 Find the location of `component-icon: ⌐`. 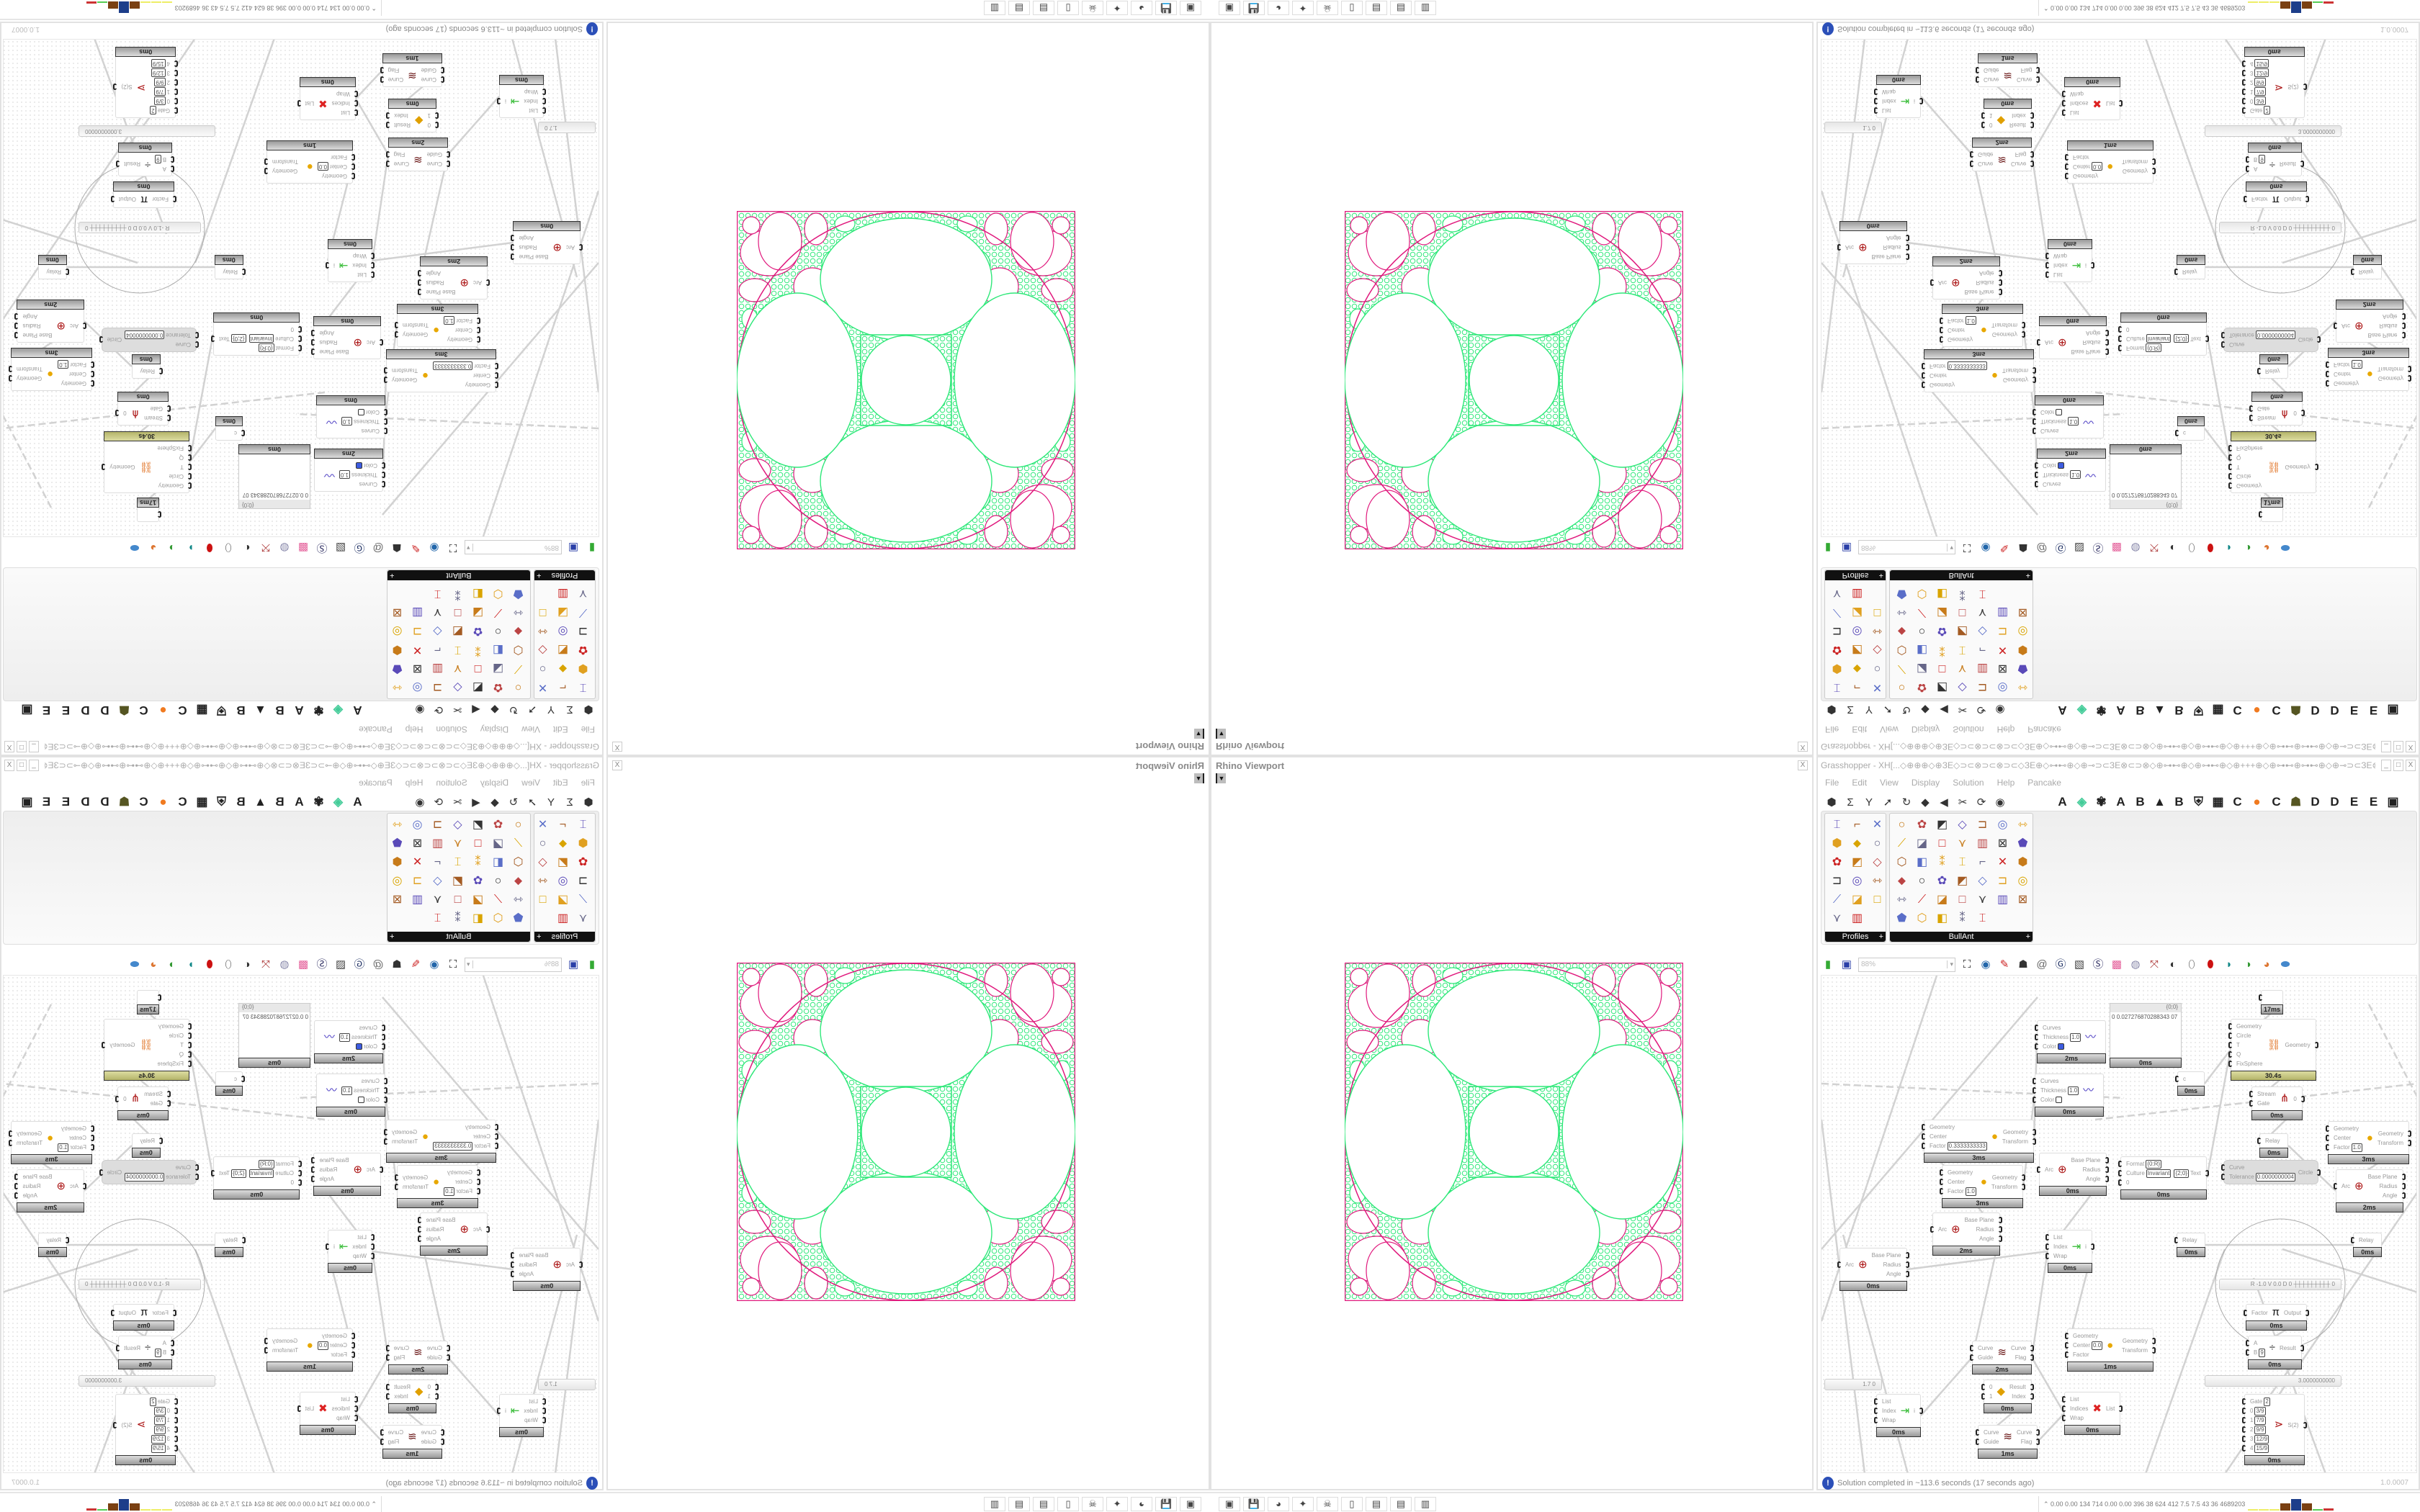

component-icon: ⌐ is located at coordinates (1857, 825).